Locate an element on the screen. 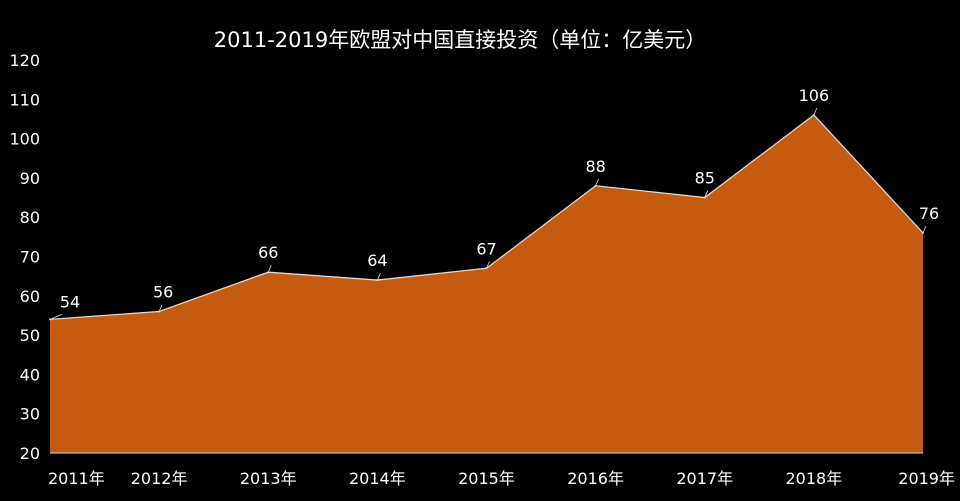  x-tick-label: 2013年 is located at coordinates (268, 478).